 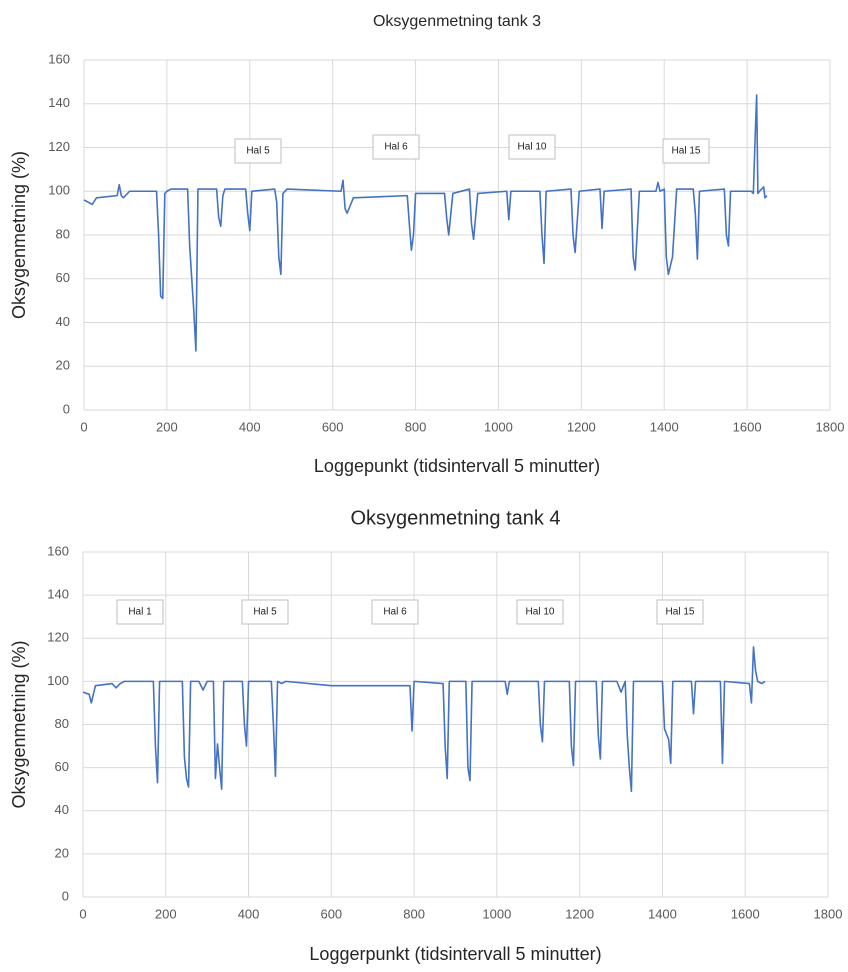 I want to click on x-axis-label: Loggerpunkt (tidsintervall 5 minutter), so click(x=455, y=954).